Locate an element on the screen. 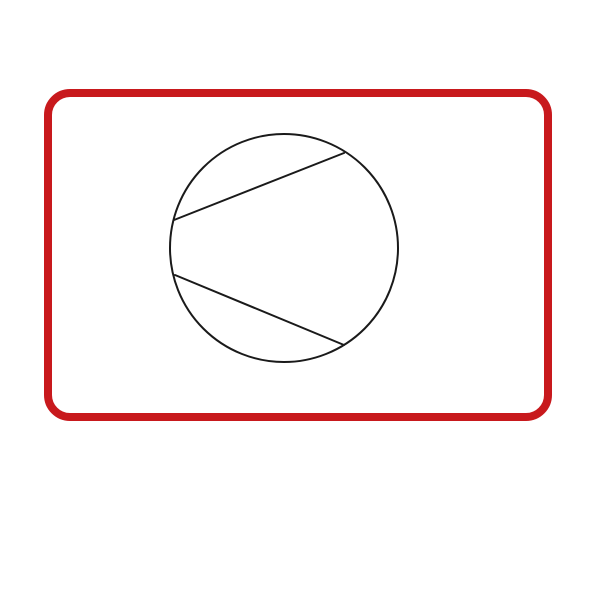 This screenshot has height=600, width=600. lower-chord-line is located at coordinates (259, 310).